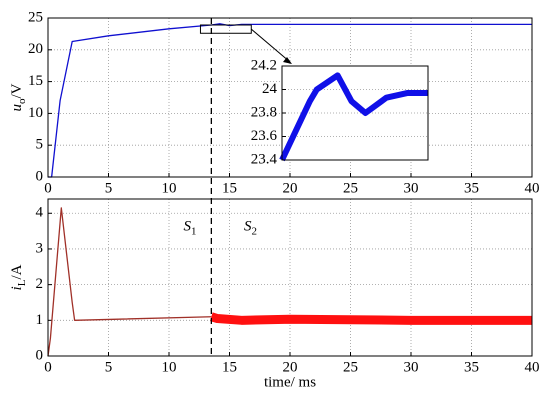  I want to click on y-tick-label: 24, so click(270, 89).